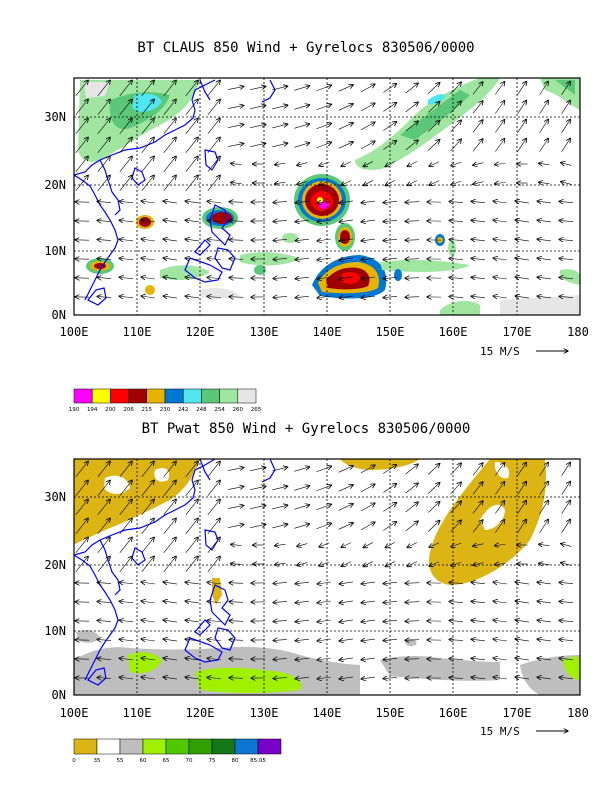 The width and height of the screenshot is (612, 792). Describe the element at coordinates (74, 332) in the screenshot. I see `top-lon-label: 100E` at that location.